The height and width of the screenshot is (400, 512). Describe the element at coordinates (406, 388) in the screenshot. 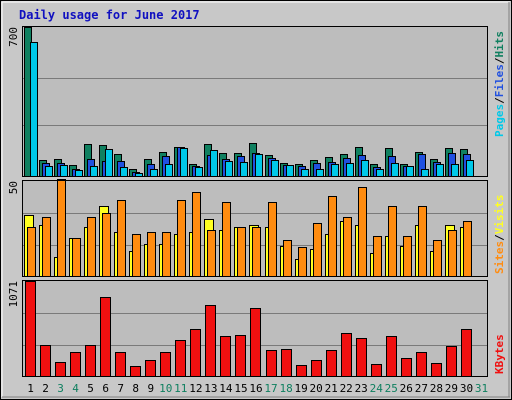

I see `day-label-26: 26` at that location.